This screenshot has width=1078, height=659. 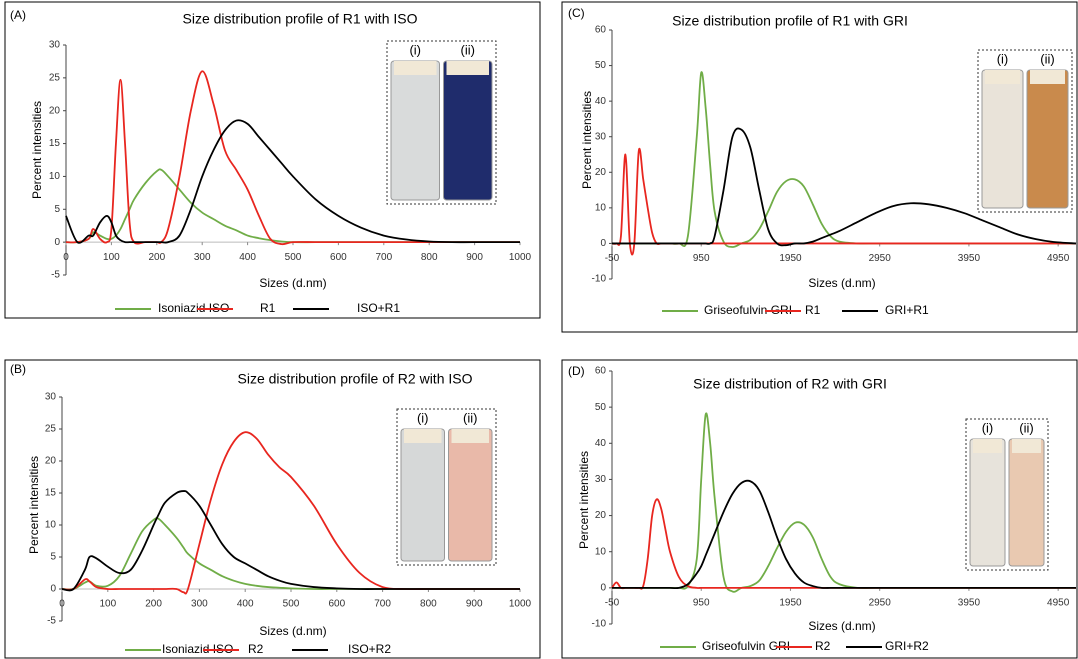 I want to click on y-tick-label: 40, so click(x=601, y=443).